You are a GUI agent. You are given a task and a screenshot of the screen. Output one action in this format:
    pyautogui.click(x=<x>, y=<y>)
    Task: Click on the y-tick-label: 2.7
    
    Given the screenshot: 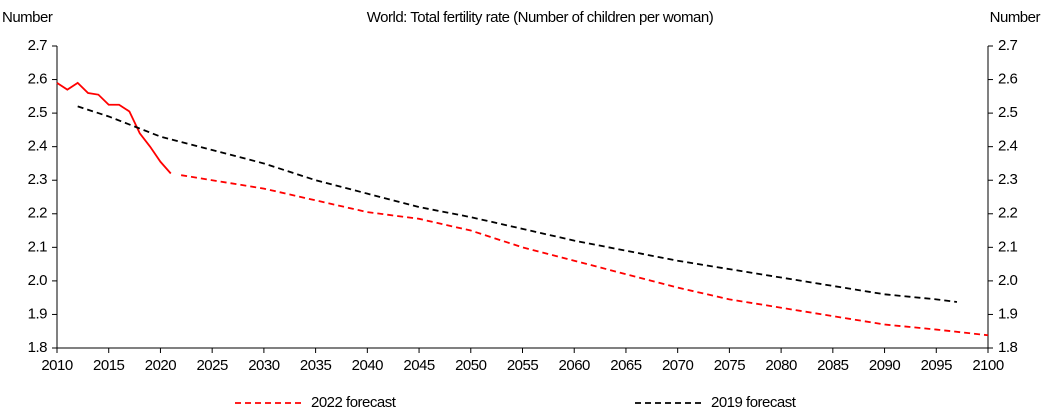 What is the action you would take?
    pyautogui.click(x=38, y=45)
    